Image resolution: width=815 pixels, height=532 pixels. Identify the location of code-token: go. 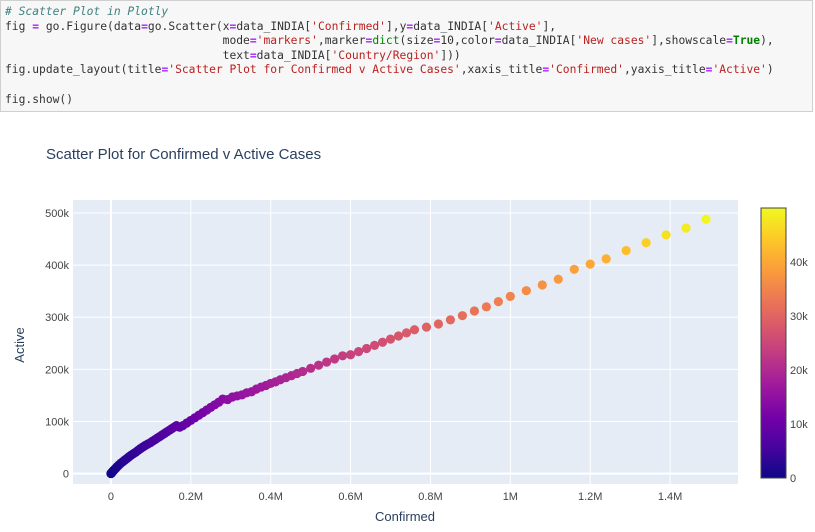
(49, 26).